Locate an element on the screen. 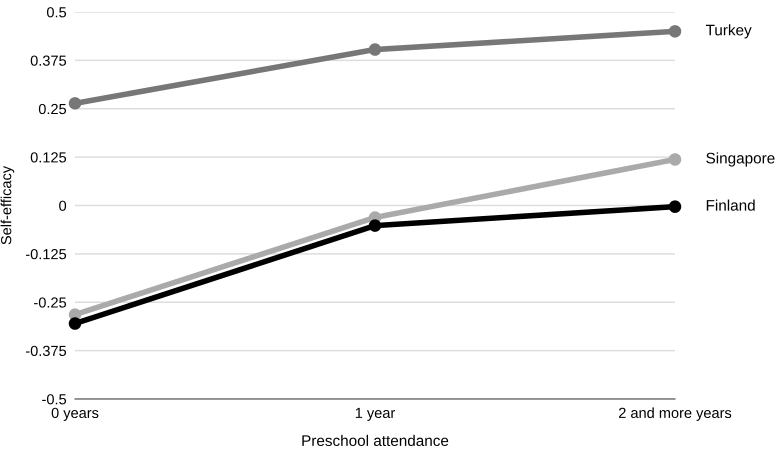 The height and width of the screenshot is (454, 783). x-tick-label: 2 and more years is located at coordinates (675, 414).